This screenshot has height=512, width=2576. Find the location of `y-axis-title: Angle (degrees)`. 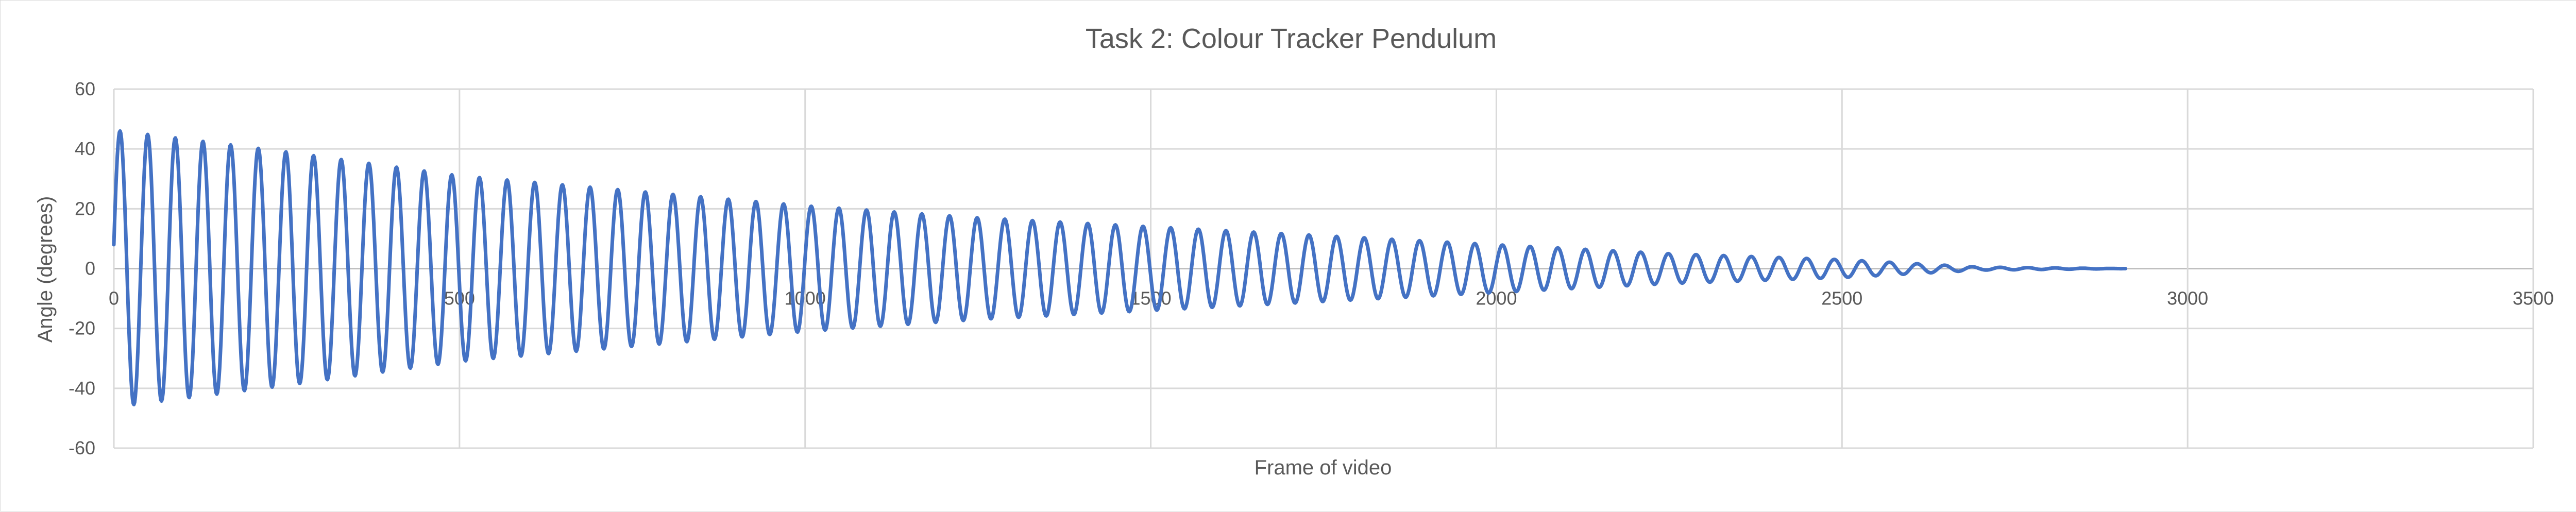

y-axis-title: Angle (degrees) is located at coordinates (45, 269).